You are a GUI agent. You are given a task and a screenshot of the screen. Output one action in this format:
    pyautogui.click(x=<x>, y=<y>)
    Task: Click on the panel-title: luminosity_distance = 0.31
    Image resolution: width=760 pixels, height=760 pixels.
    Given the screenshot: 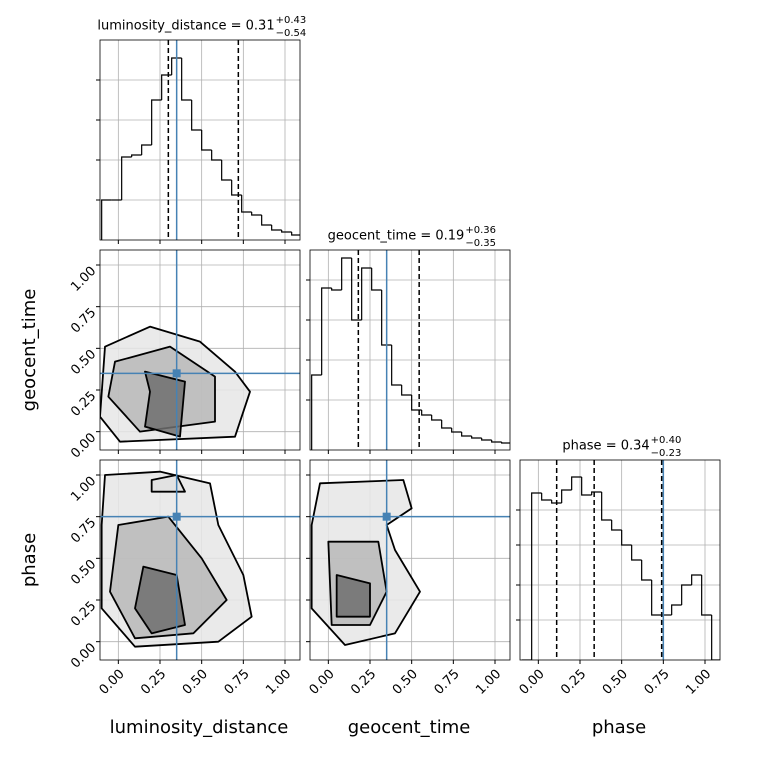 What is the action you would take?
    pyautogui.click(x=185, y=26)
    